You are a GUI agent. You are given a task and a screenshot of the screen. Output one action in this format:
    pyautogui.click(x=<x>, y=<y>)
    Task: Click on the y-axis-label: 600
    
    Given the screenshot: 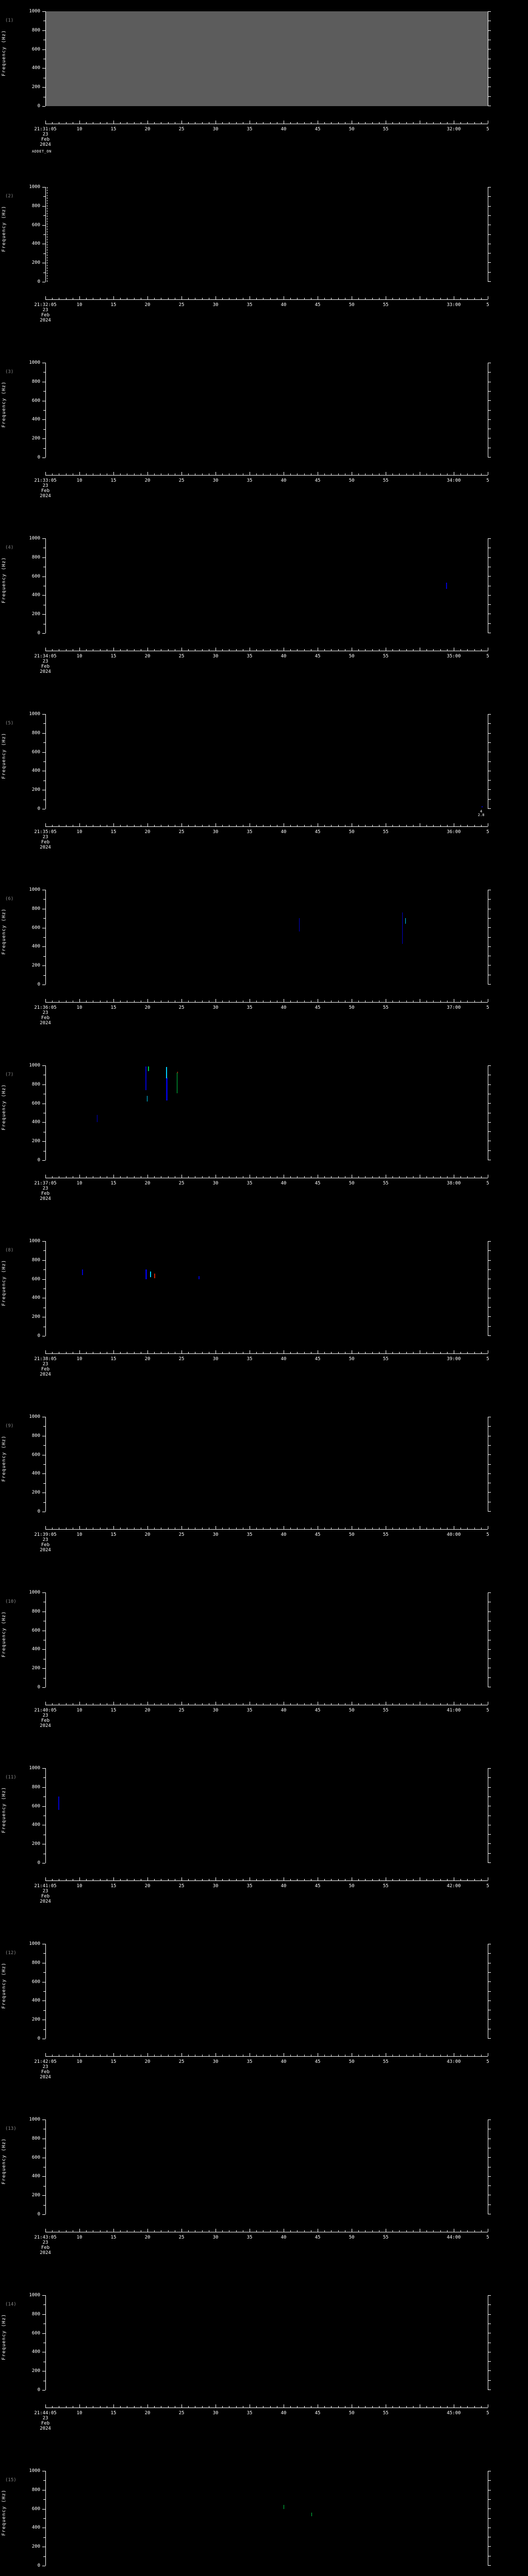 What is the action you would take?
    pyautogui.click(x=35, y=752)
    